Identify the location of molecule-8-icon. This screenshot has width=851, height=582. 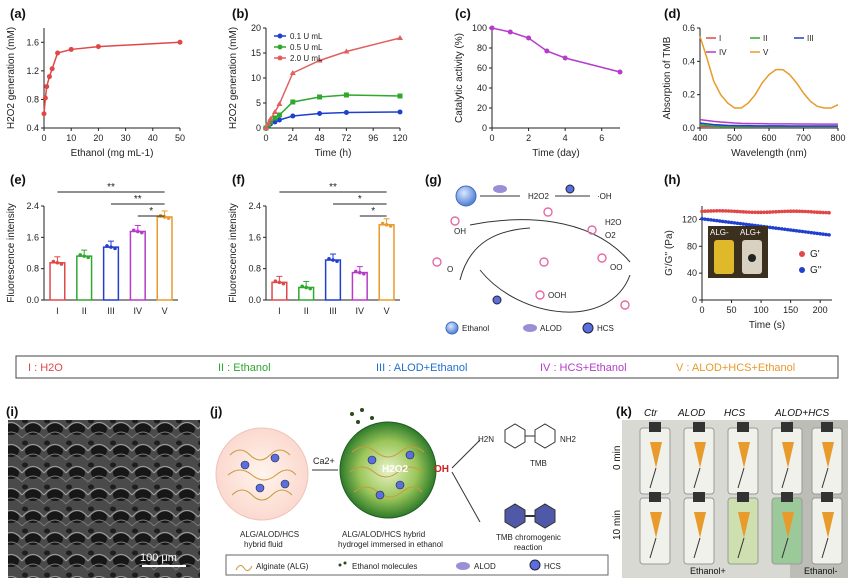
(625, 305).